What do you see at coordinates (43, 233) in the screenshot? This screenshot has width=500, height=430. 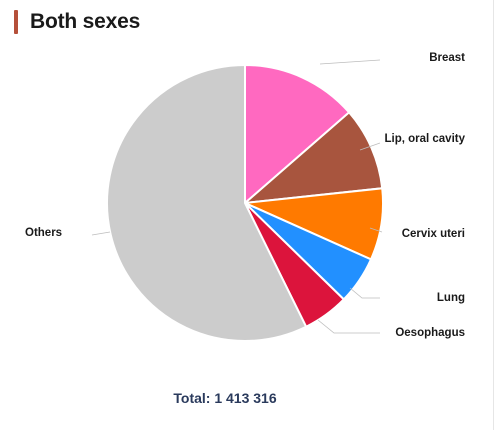 I see `slice-label: Others` at bounding box center [43, 233].